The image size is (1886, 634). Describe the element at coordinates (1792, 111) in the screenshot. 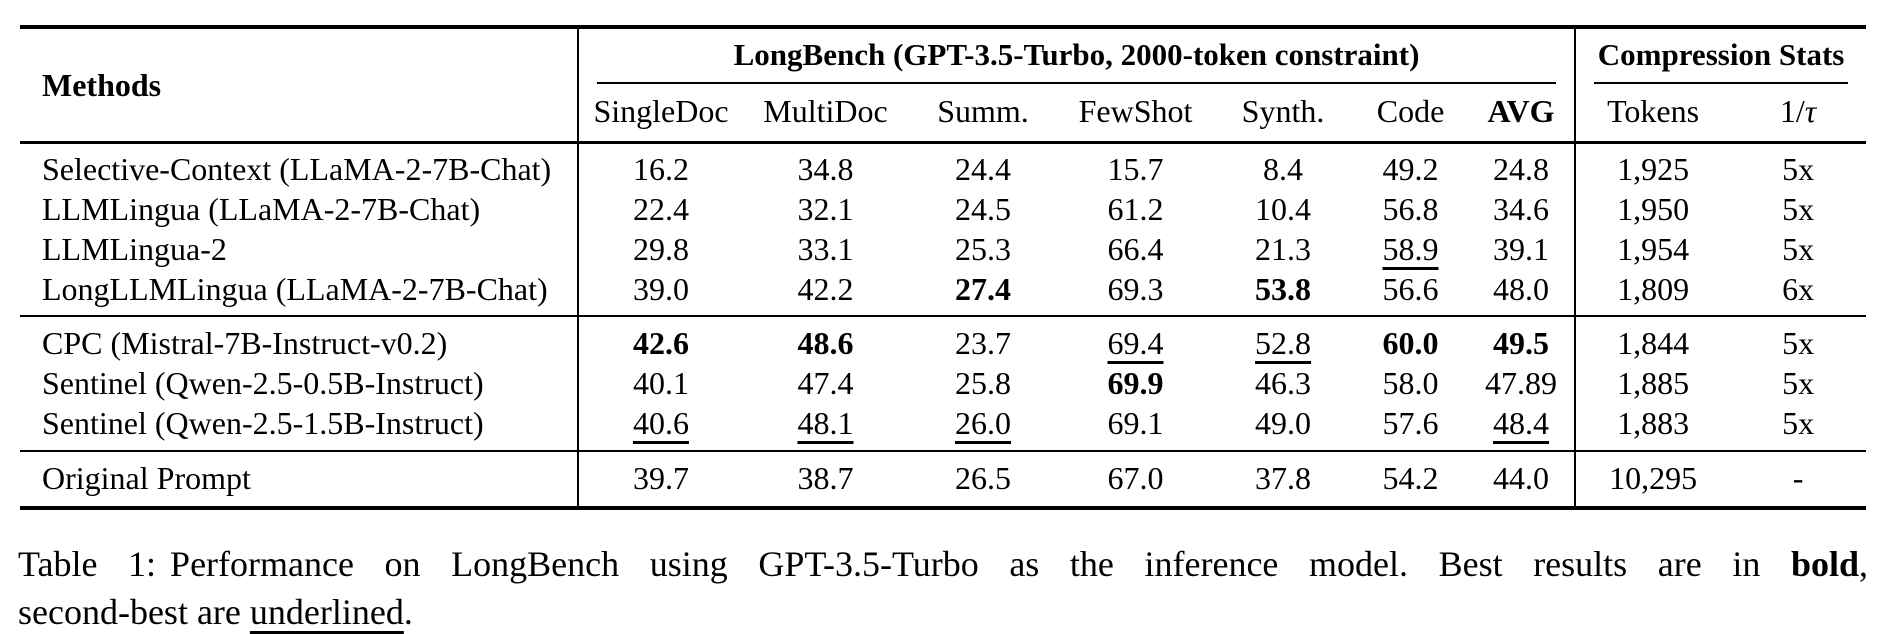

I see `ratio-prefix: 1/` at that location.